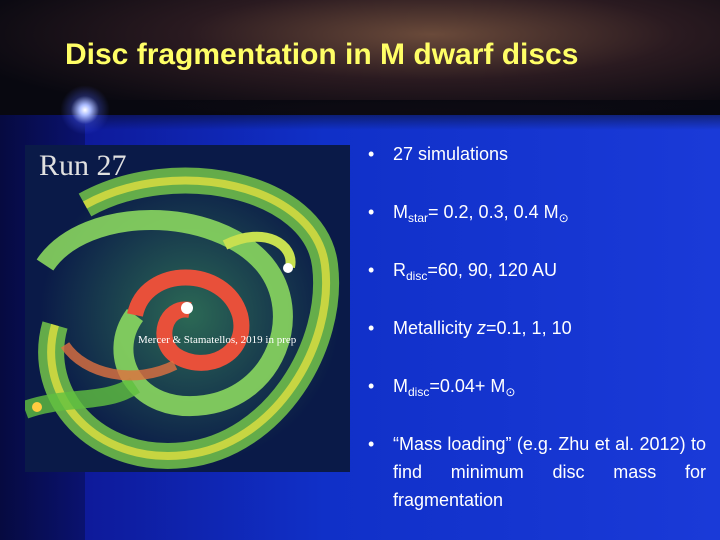 The image size is (720, 540). What do you see at coordinates (435, 328) in the screenshot?
I see `bullet-text: Metallicity` at bounding box center [435, 328].